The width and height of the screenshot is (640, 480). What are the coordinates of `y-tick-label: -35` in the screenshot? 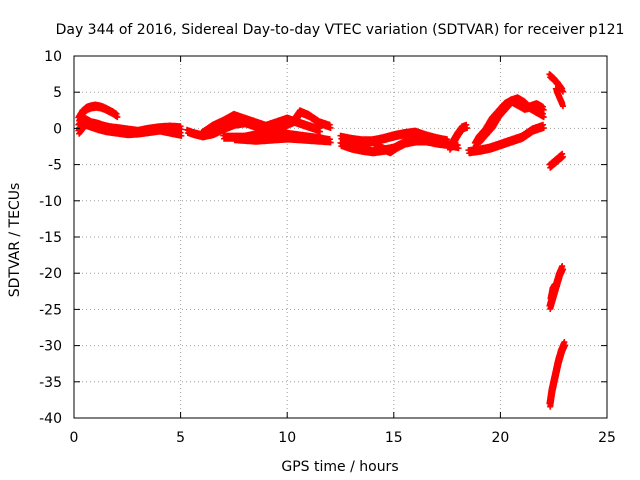 It's located at (50, 383).